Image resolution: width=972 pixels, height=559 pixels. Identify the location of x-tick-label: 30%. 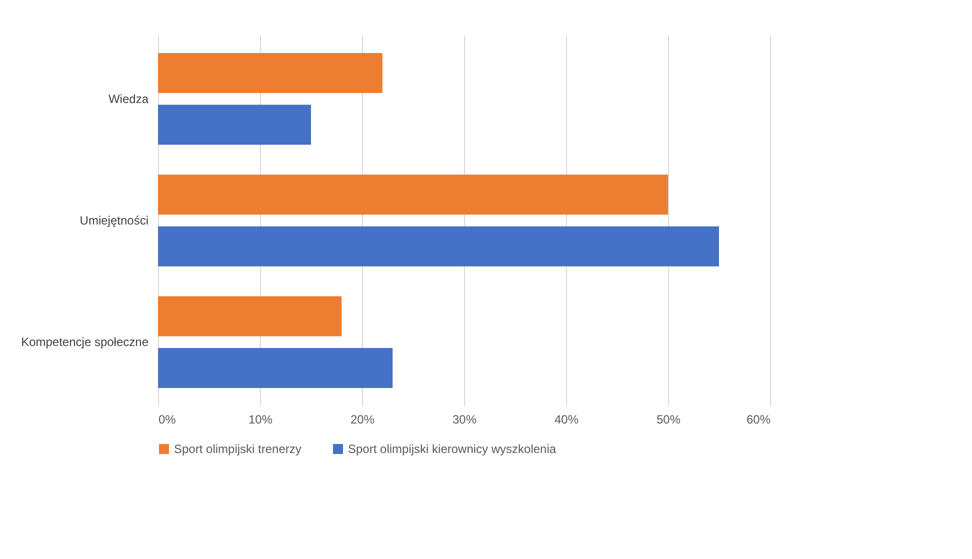
(464, 419).